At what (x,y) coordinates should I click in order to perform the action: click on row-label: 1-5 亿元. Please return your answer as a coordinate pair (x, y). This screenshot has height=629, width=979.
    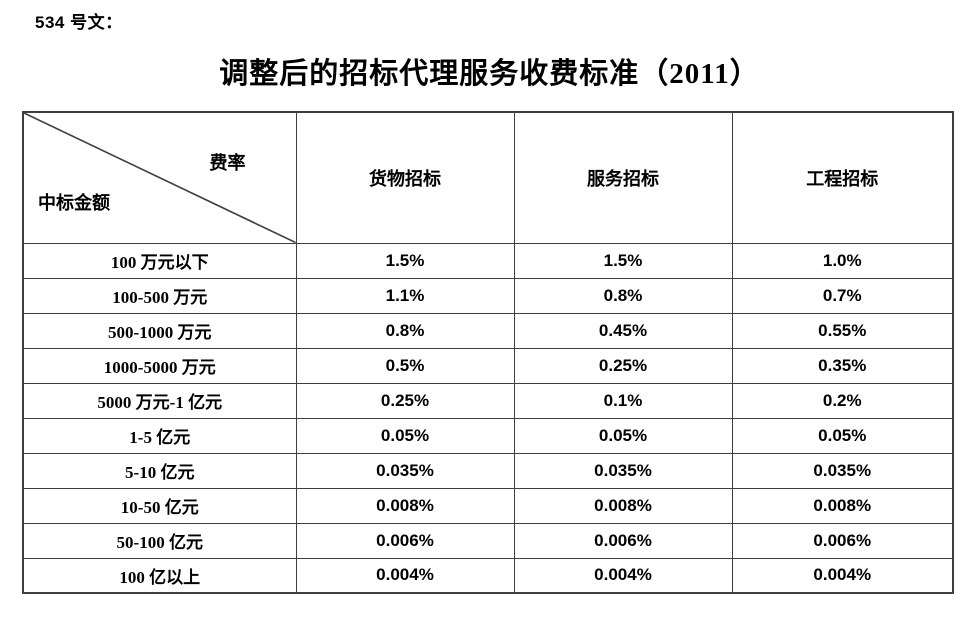
    Looking at the image, I should click on (159, 435).